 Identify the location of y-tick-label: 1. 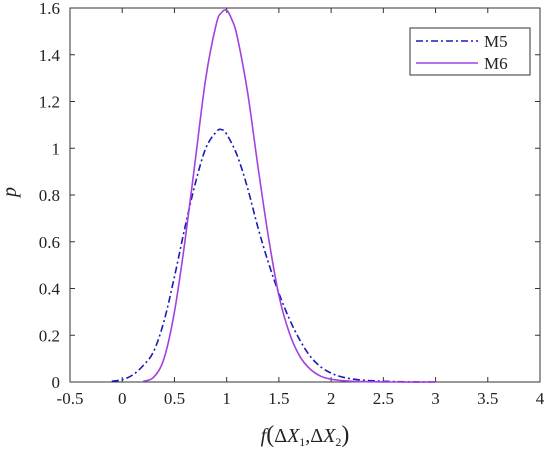
(56, 148).